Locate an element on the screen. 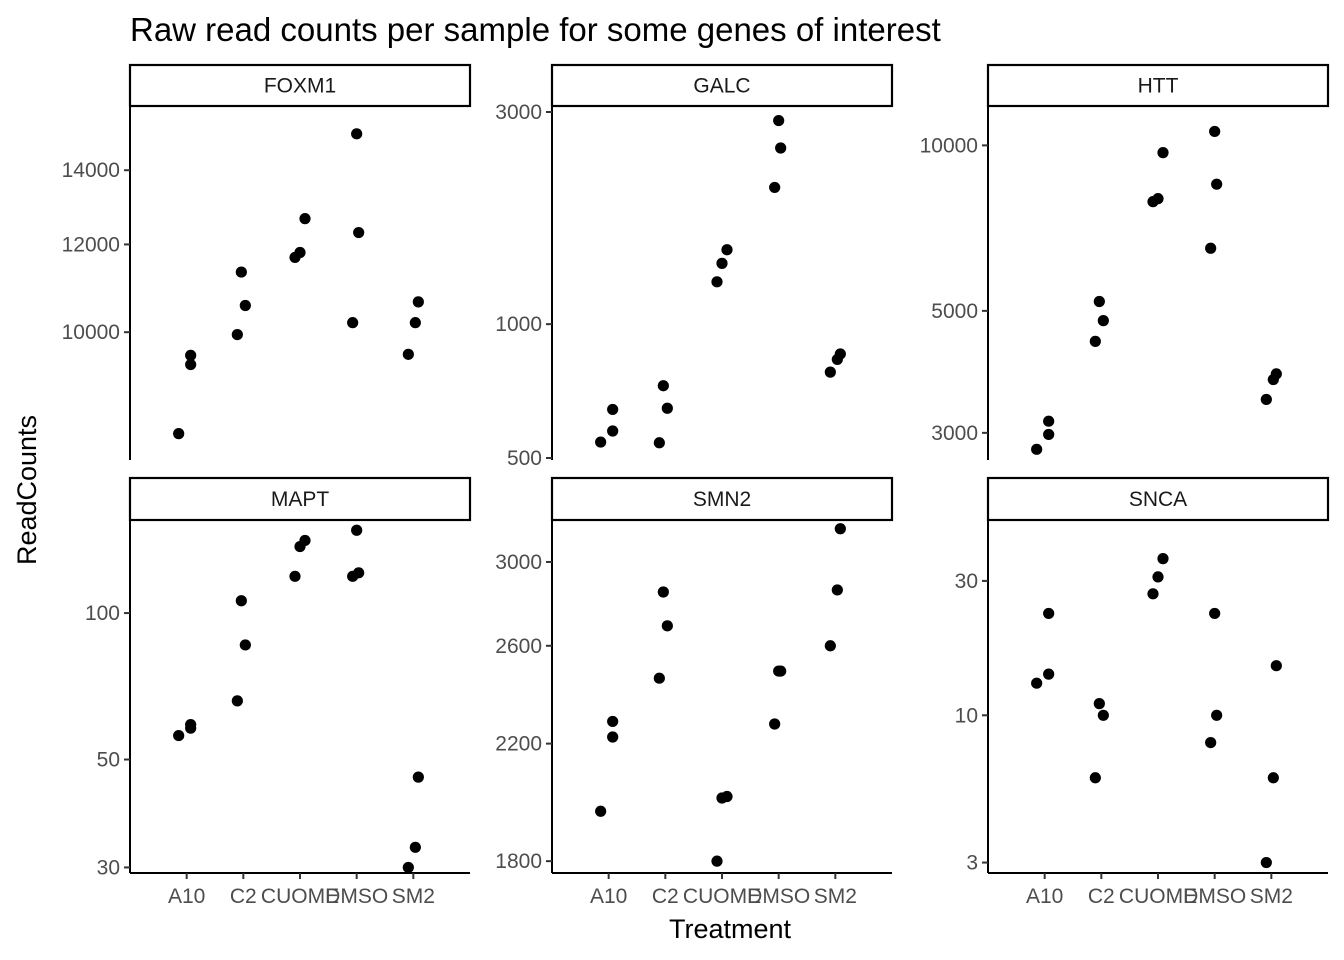 The height and width of the screenshot is (960, 1344). y-tick-label: 10000 is located at coordinates (91, 332).